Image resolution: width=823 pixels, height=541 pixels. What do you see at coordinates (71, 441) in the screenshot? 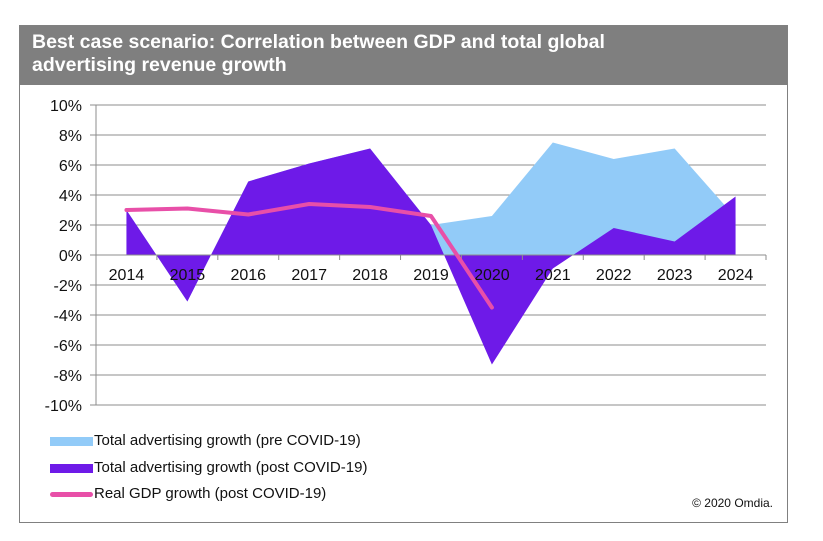
I see `legend-swatch-pre` at bounding box center [71, 441].